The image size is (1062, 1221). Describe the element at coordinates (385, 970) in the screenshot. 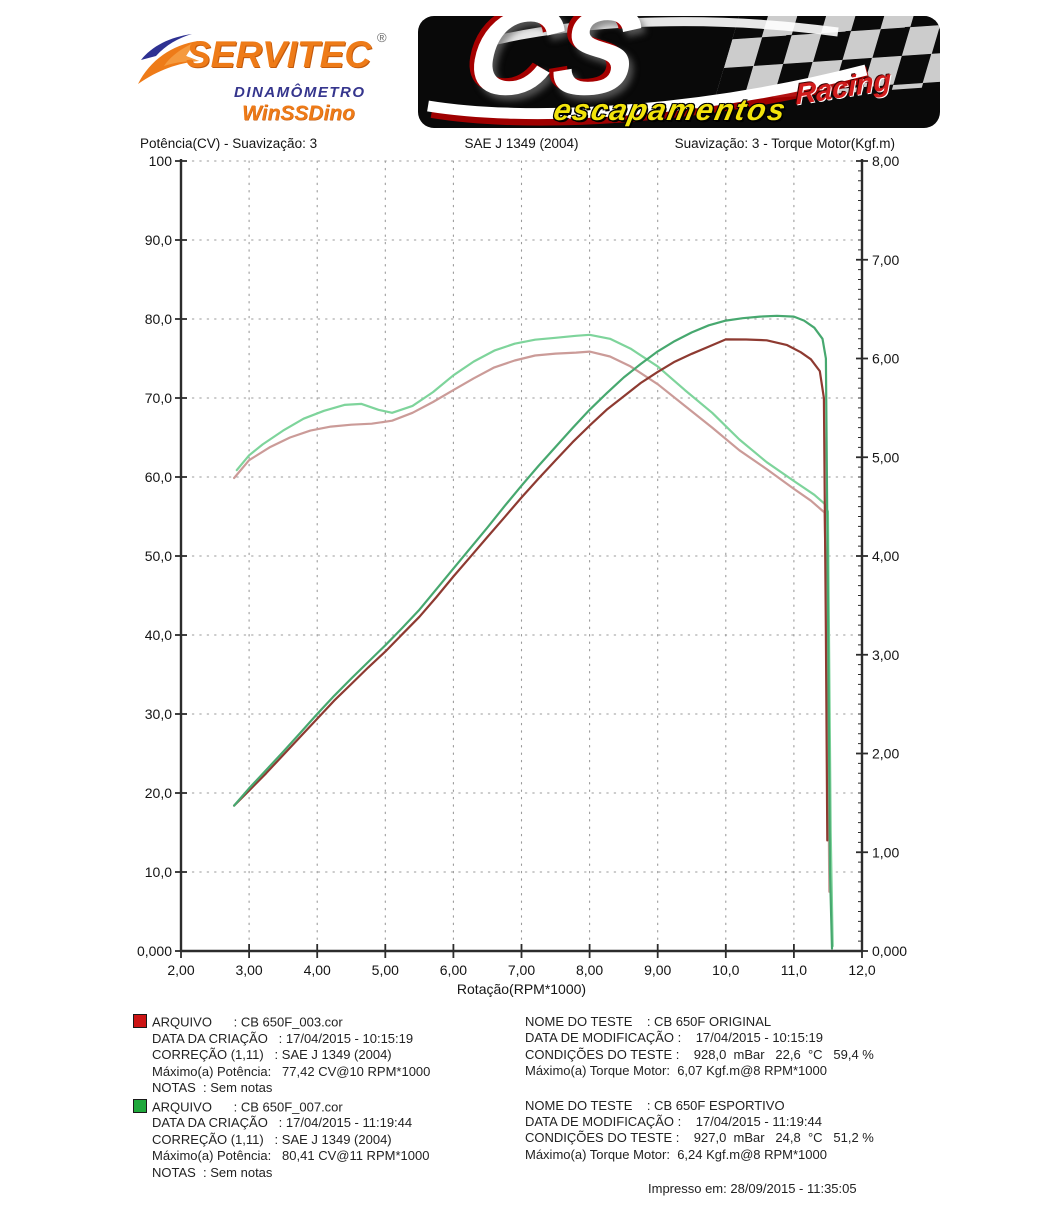

I see `x-axis-tick-label: 5,00` at that location.